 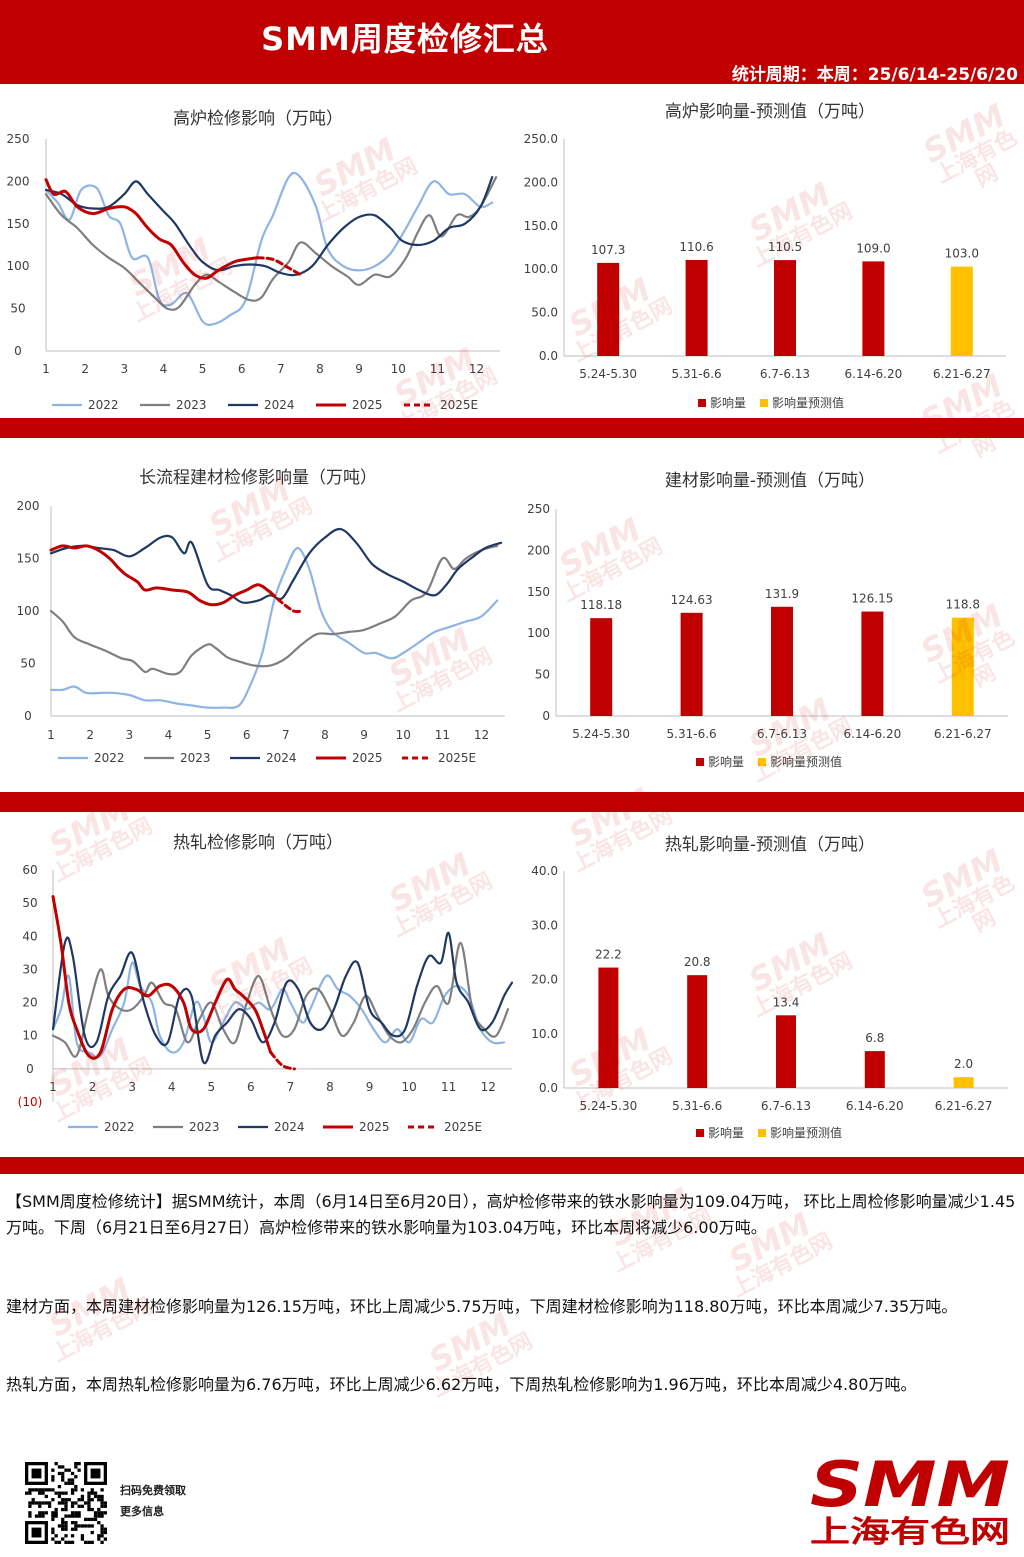 What do you see at coordinates (961, 311) in the screenshot?
I see `bar-6.21-6.27` at bounding box center [961, 311].